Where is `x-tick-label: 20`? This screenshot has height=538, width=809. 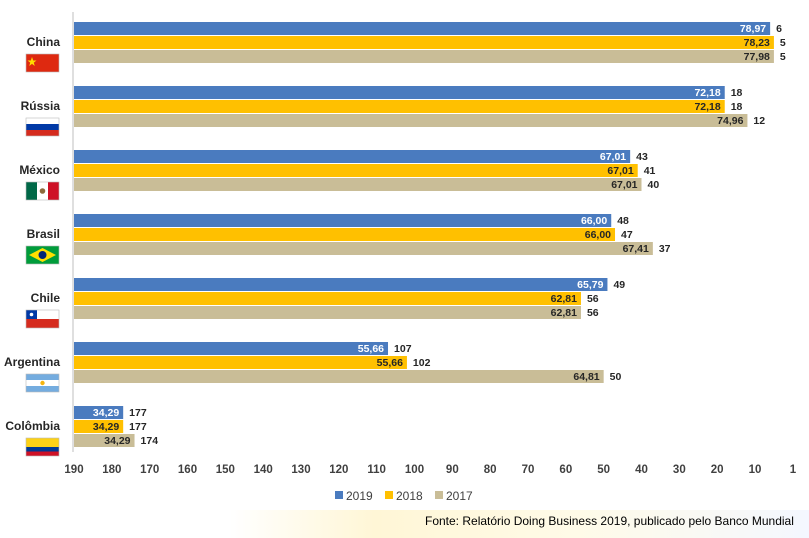
x-tick-label: 20 is located at coordinates (717, 470).